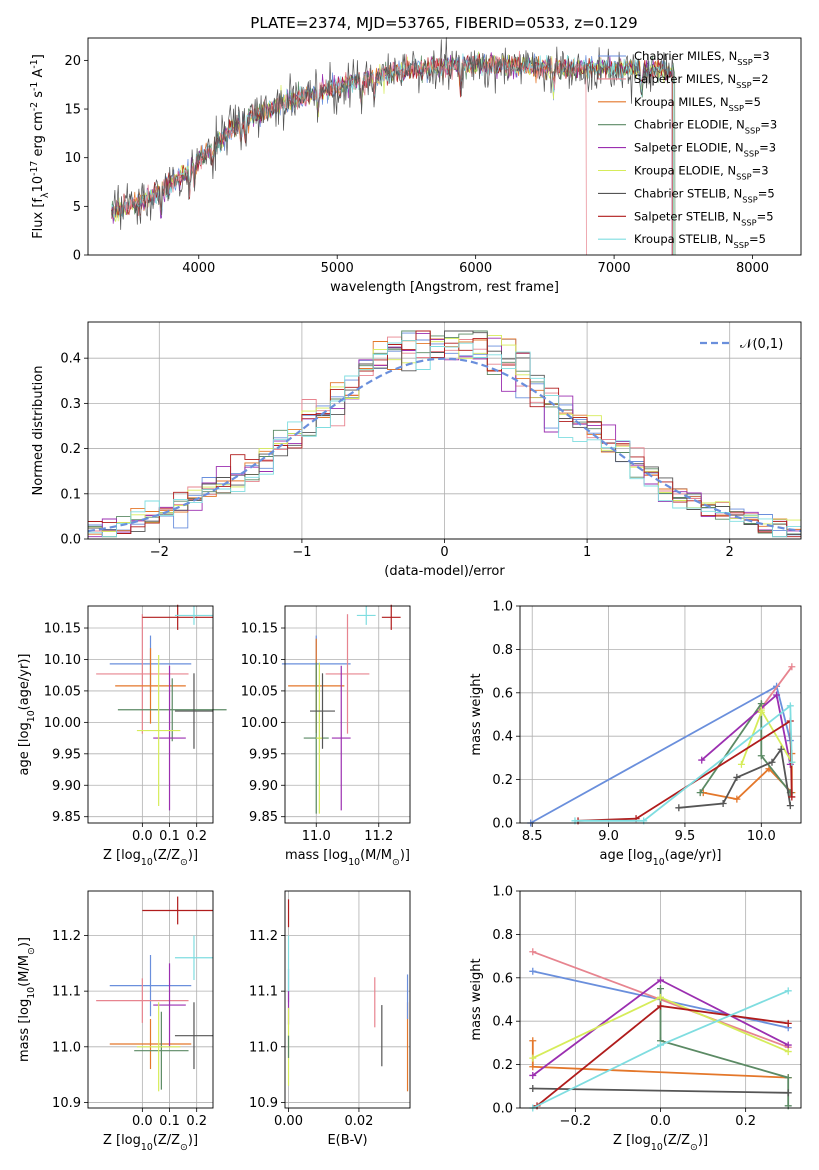  Describe the element at coordinates (745, 1121) in the screenshot. I see `x-tick-label: 0.2` at that location.